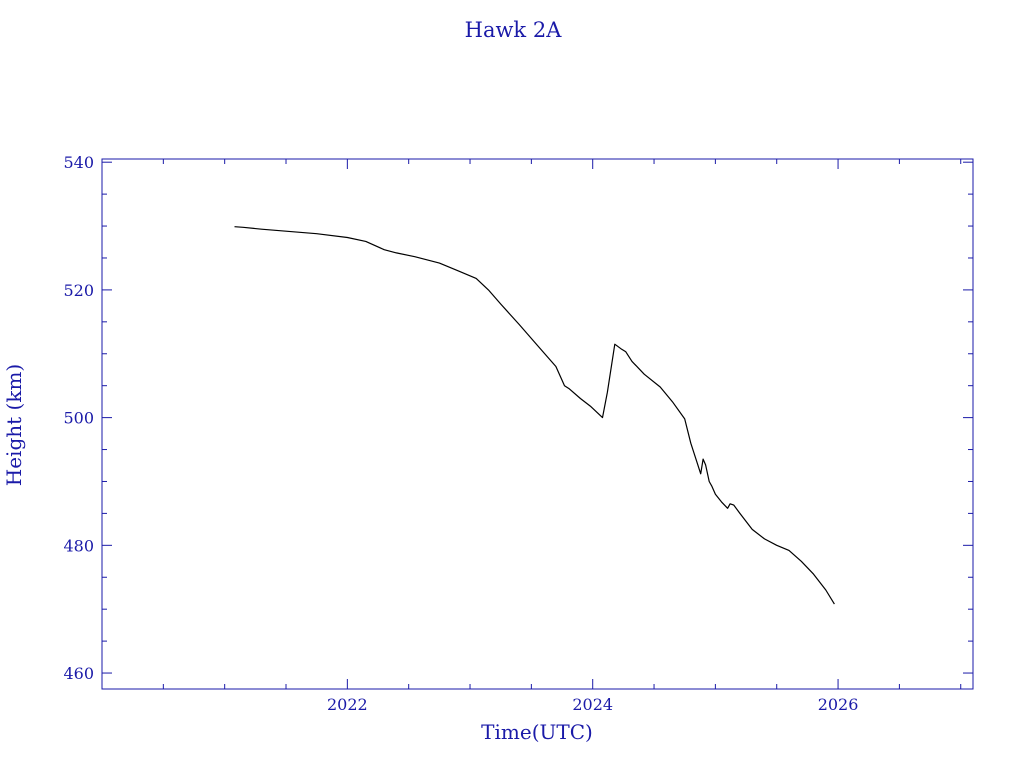  I want to click on x-tick-label: 2022, so click(347, 704).